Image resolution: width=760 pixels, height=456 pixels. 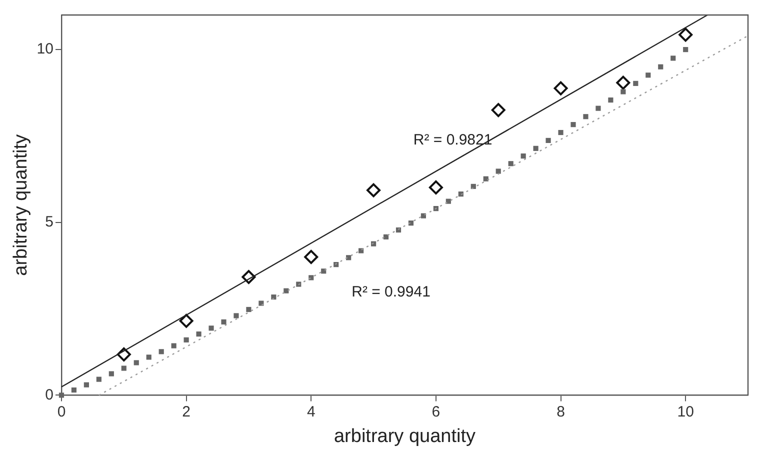 What do you see at coordinates (405, 436) in the screenshot?
I see `x-axis-title: arbitrary quantity` at bounding box center [405, 436].